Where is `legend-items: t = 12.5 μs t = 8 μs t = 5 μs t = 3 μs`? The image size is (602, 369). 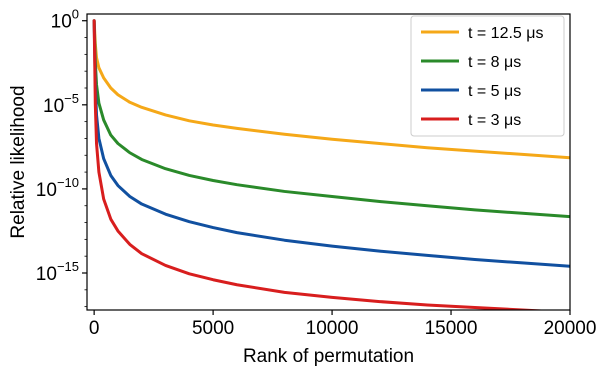
legend-items: t = 12.5 μs t = 8 μs t = 5 μs t = 3 μs is located at coordinates (482, 77).